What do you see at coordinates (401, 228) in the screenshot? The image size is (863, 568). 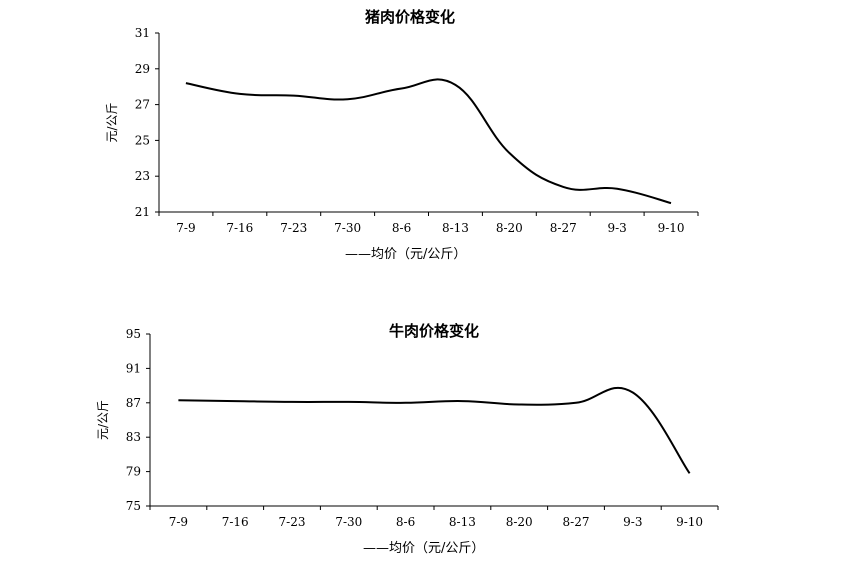 I see `pork-x-tick-label: 8-6` at bounding box center [401, 228].